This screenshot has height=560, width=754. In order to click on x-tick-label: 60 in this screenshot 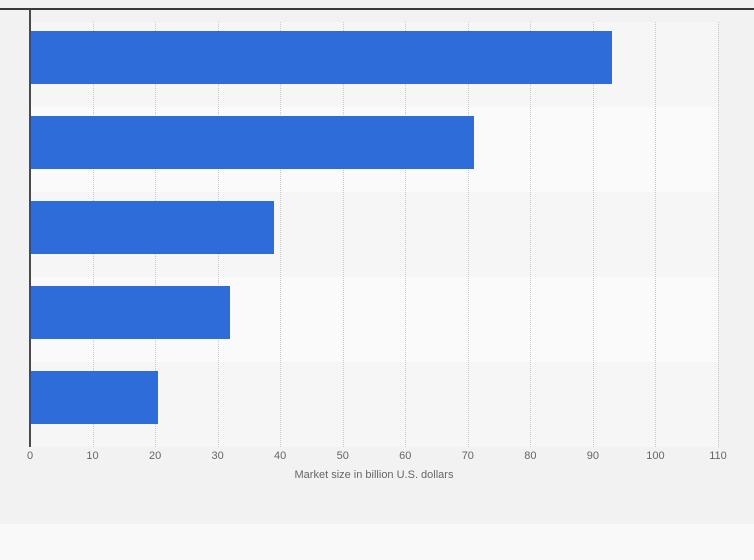, I will do `click(405, 456)`.